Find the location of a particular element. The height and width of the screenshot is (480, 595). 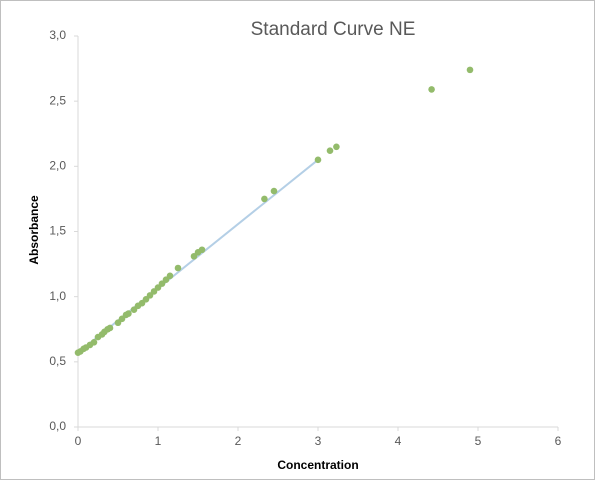

x-tick-label: 5 is located at coordinates (478, 441).